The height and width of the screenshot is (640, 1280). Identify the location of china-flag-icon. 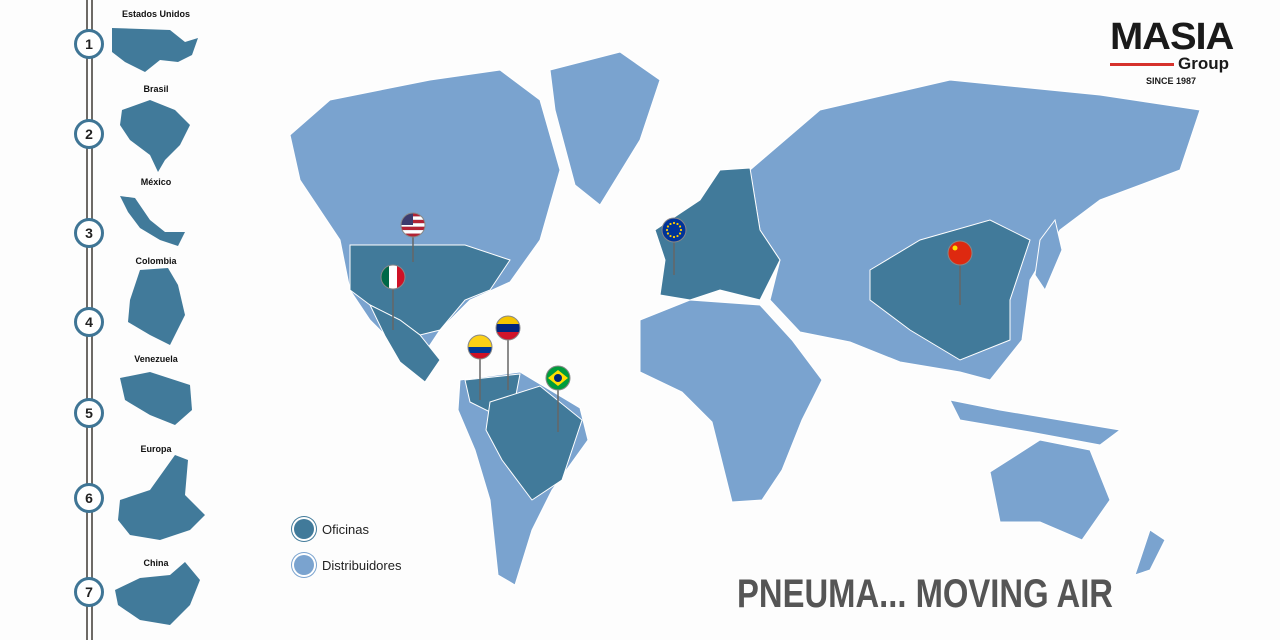
(960, 253).